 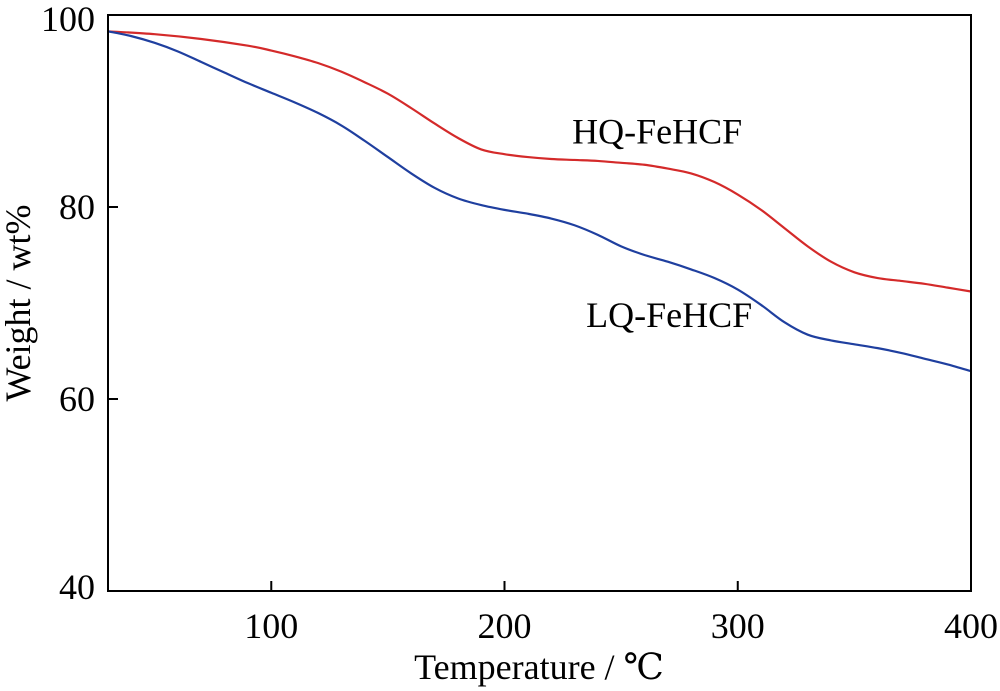 What do you see at coordinates (77, 399) in the screenshot?
I see `y-tick-label: 60` at bounding box center [77, 399].